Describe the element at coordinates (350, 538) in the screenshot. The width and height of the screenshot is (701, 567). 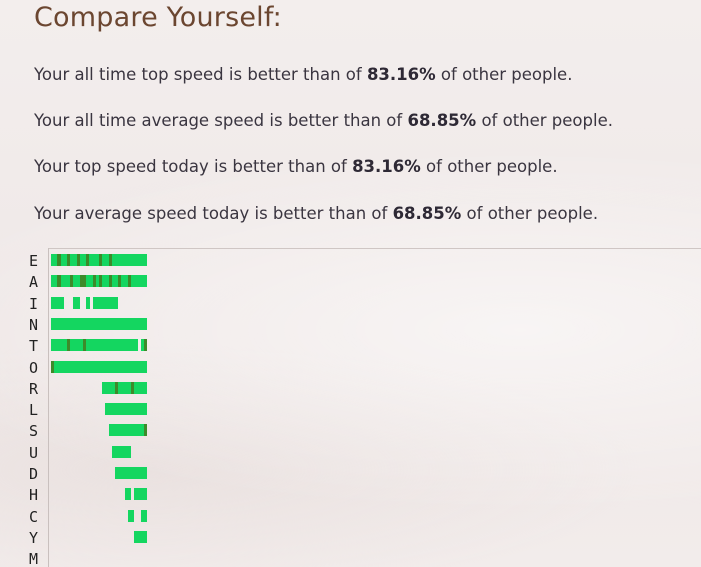
I see `letter-row-y: Y` at that location.